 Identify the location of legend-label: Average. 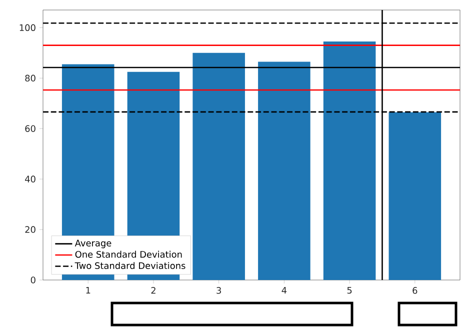
(93, 244).